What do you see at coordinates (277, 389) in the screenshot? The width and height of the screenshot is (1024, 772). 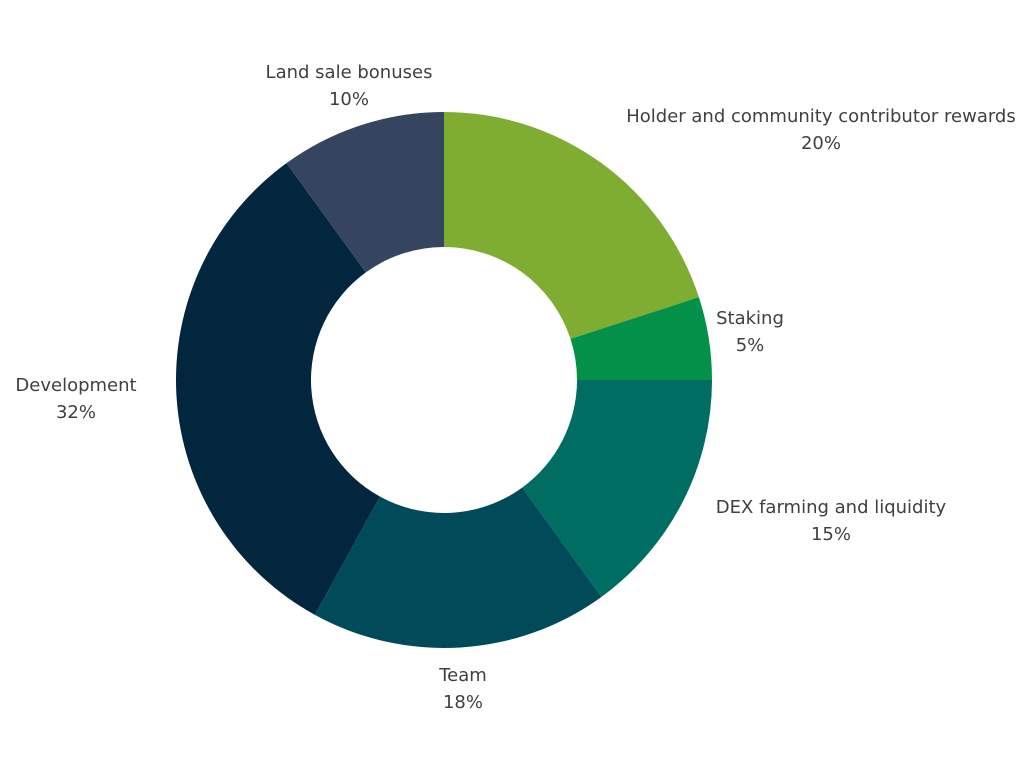 I see `slice-development` at bounding box center [277, 389].